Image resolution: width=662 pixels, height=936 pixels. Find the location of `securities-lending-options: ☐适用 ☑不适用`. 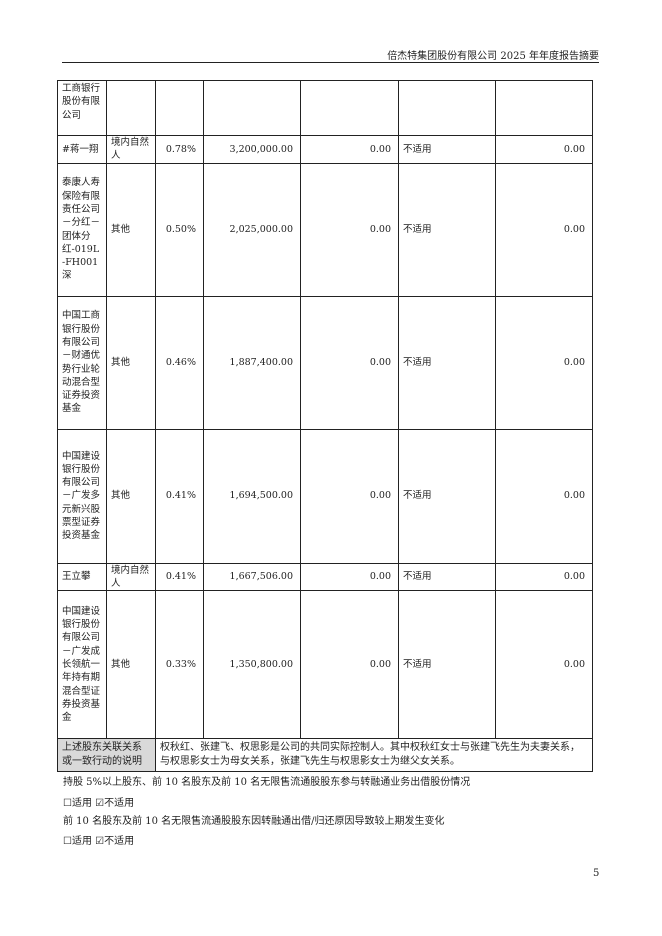

securities-lending-options: ☐适用 ☑不适用 is located at coordinates (99, 803).